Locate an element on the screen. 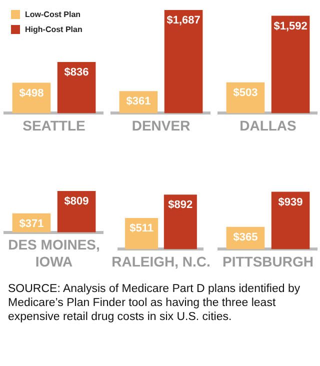  x-tick-label: RALEIGH, N.C. is located at coordinates (161, 261).